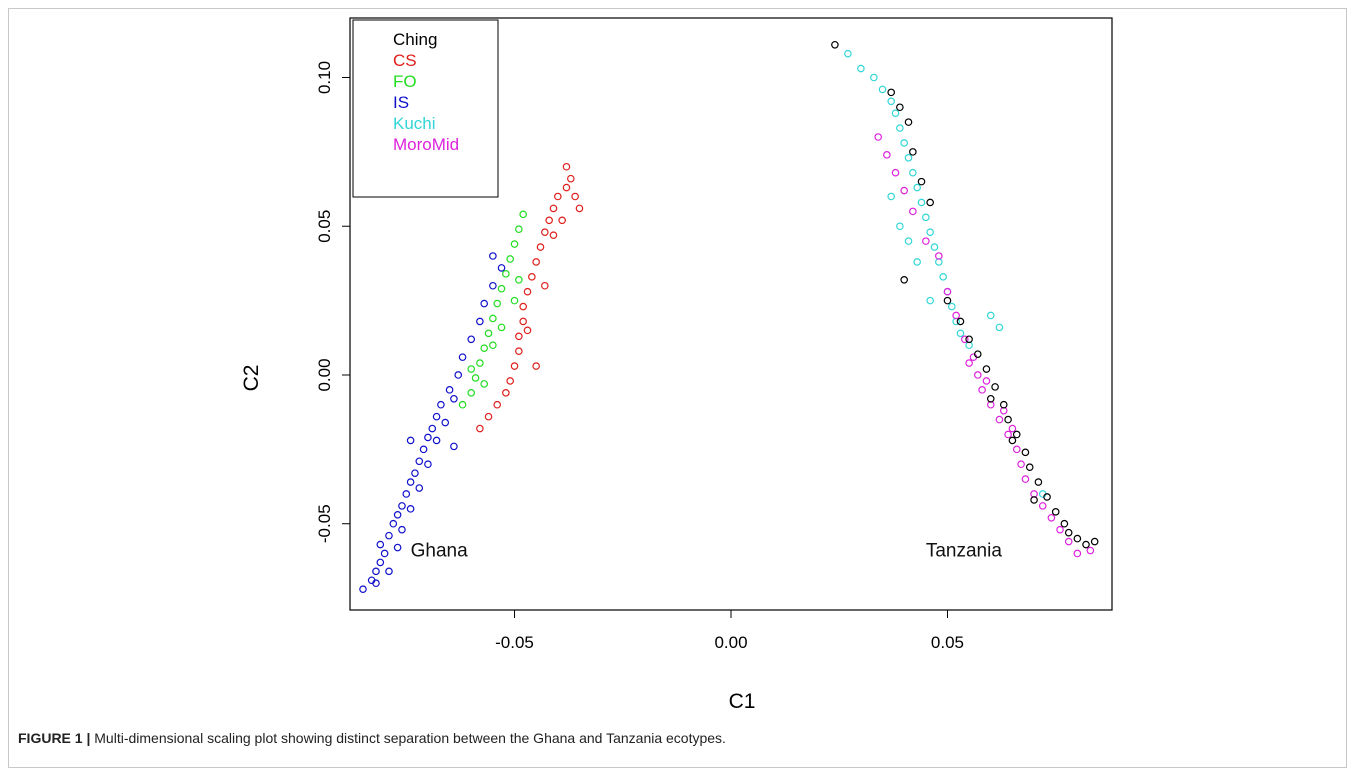 The height and width of the screenshot is (776, 1355). Describe the element at coordinates (324, 523) in the screenshot. I see `y-tick-label: -0.05` at that location.